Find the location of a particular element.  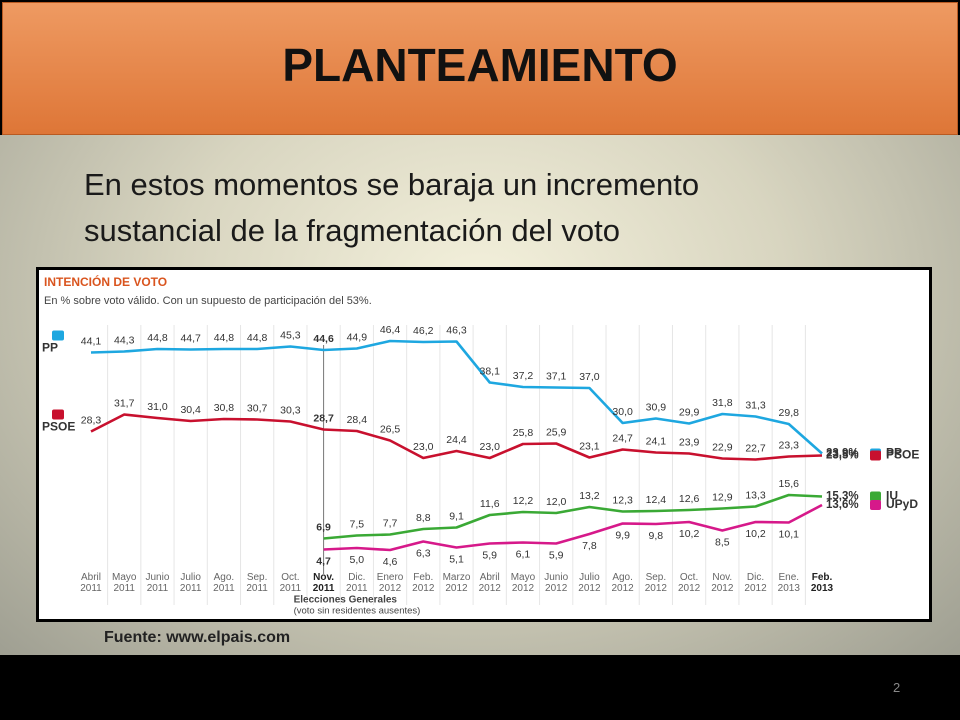

data-label: 31,8 is located at coordinates (722, 403).